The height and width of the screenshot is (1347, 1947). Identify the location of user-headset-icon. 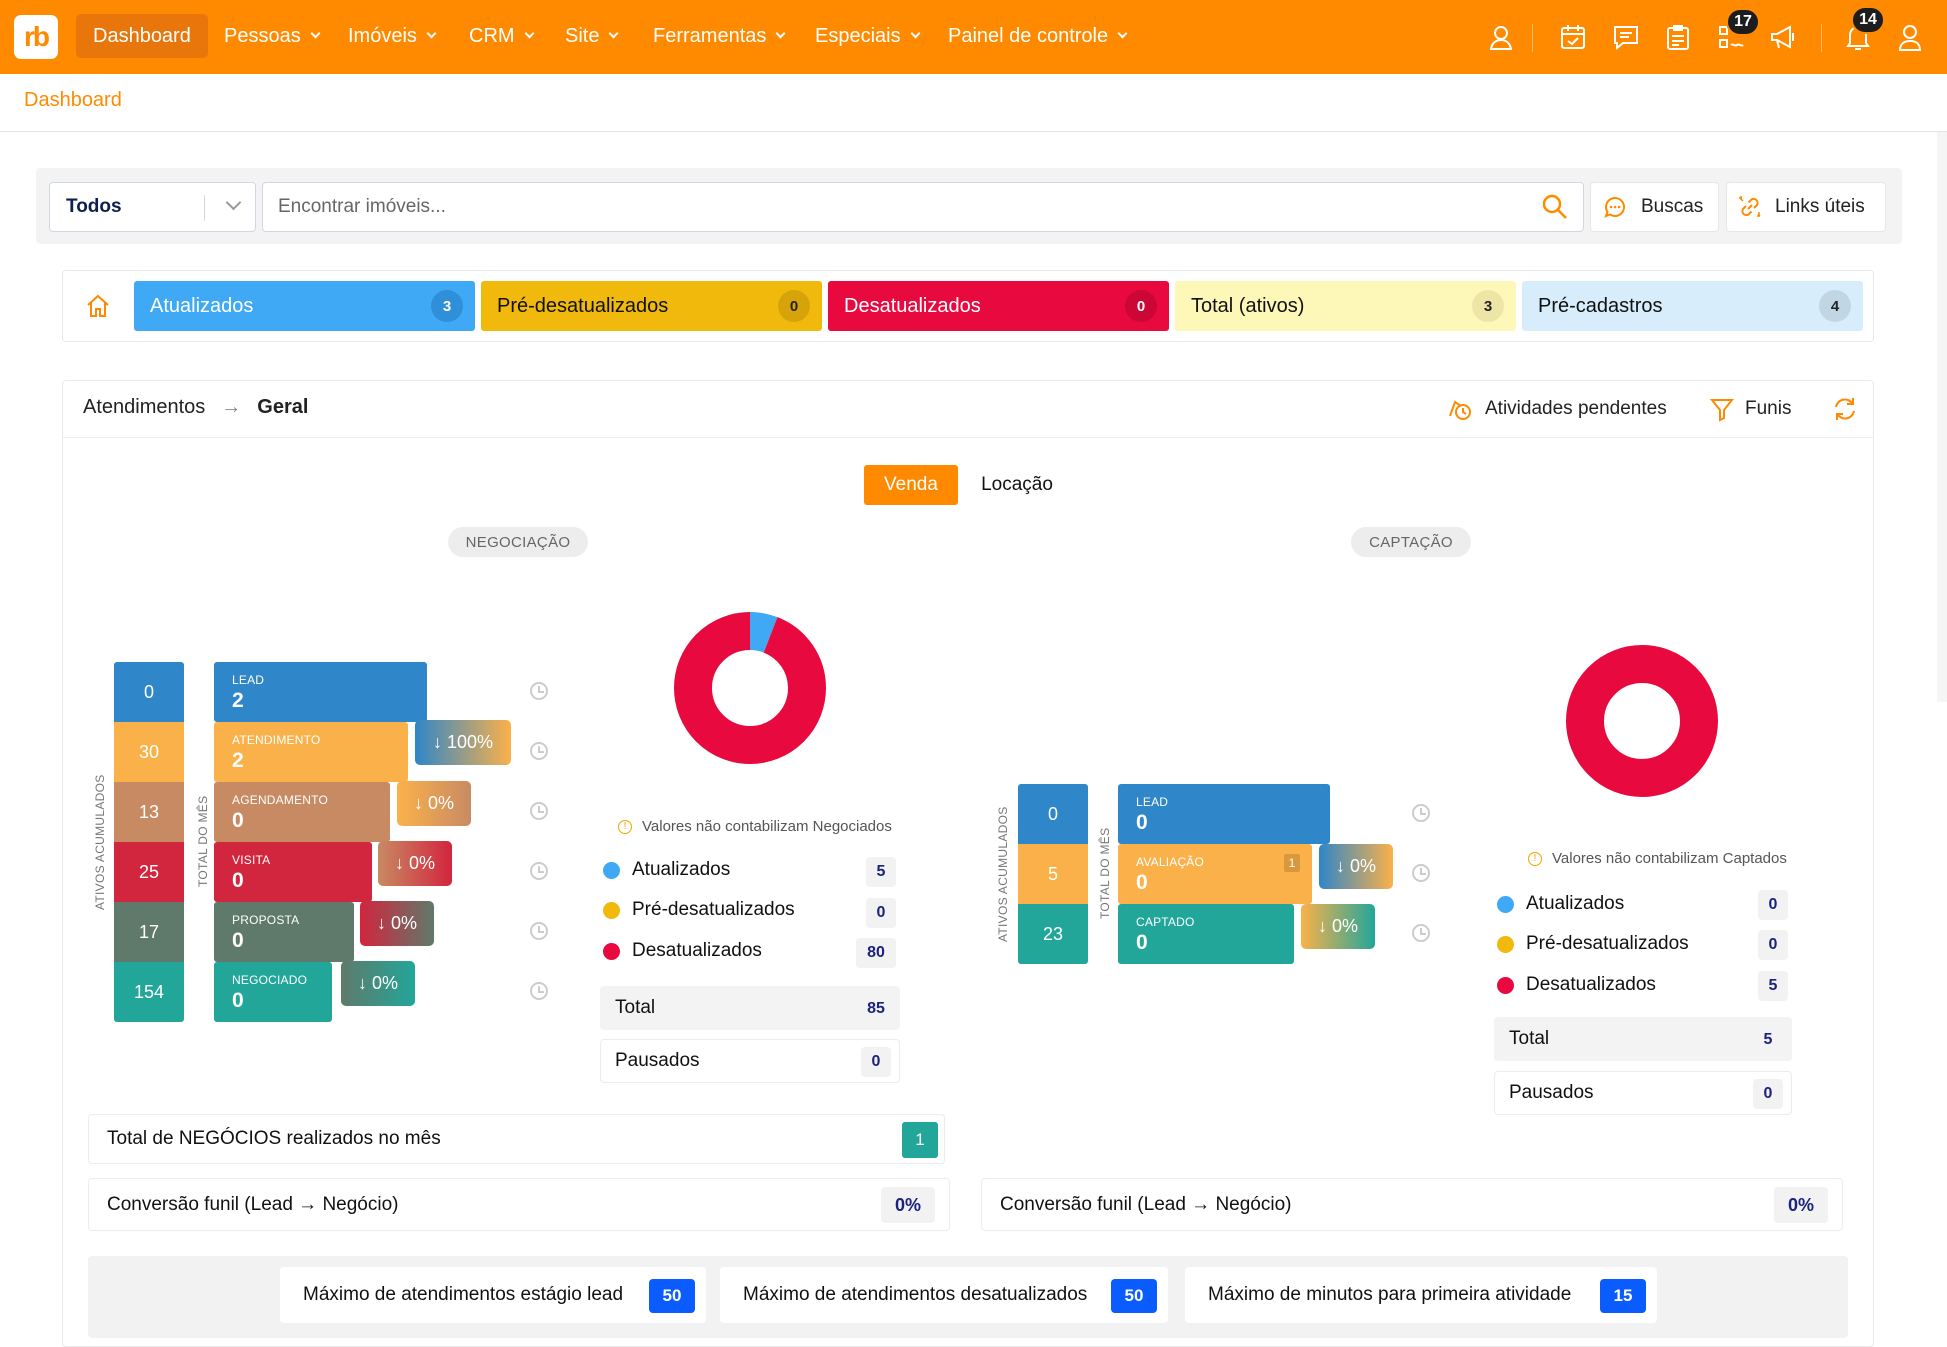
(1501, 37).